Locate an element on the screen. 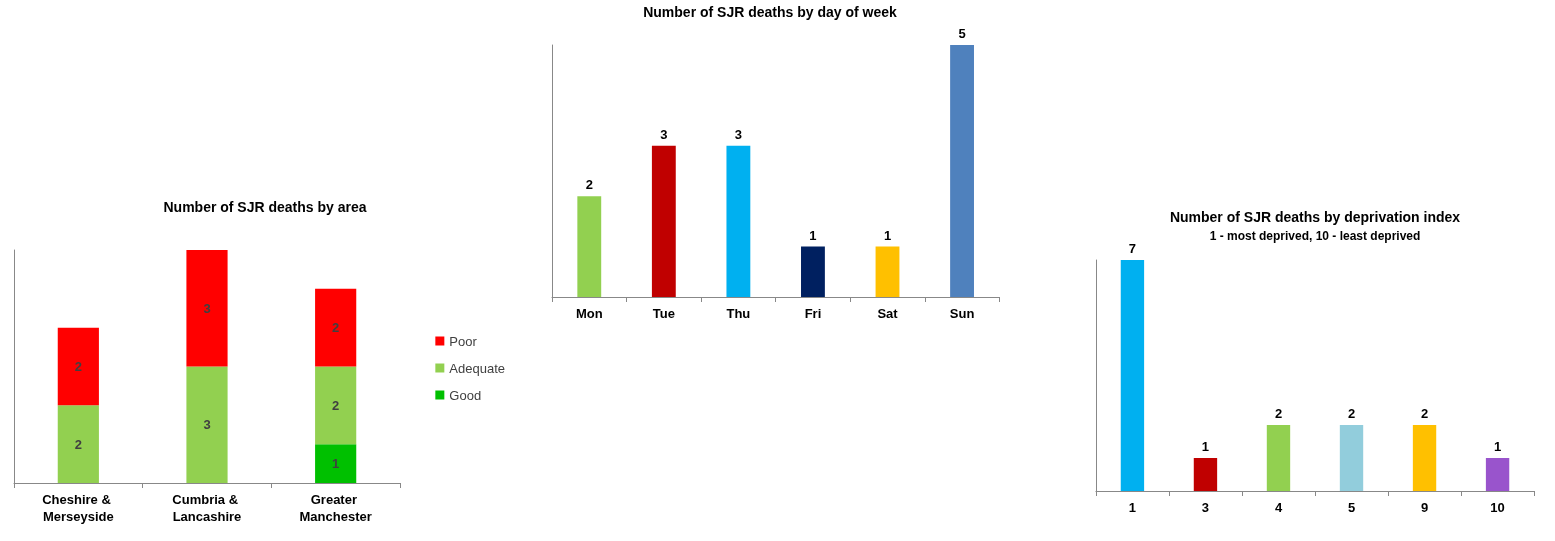 The image size is (1555, 541). legend-label: Adequate is located at coordinates (477, 368).